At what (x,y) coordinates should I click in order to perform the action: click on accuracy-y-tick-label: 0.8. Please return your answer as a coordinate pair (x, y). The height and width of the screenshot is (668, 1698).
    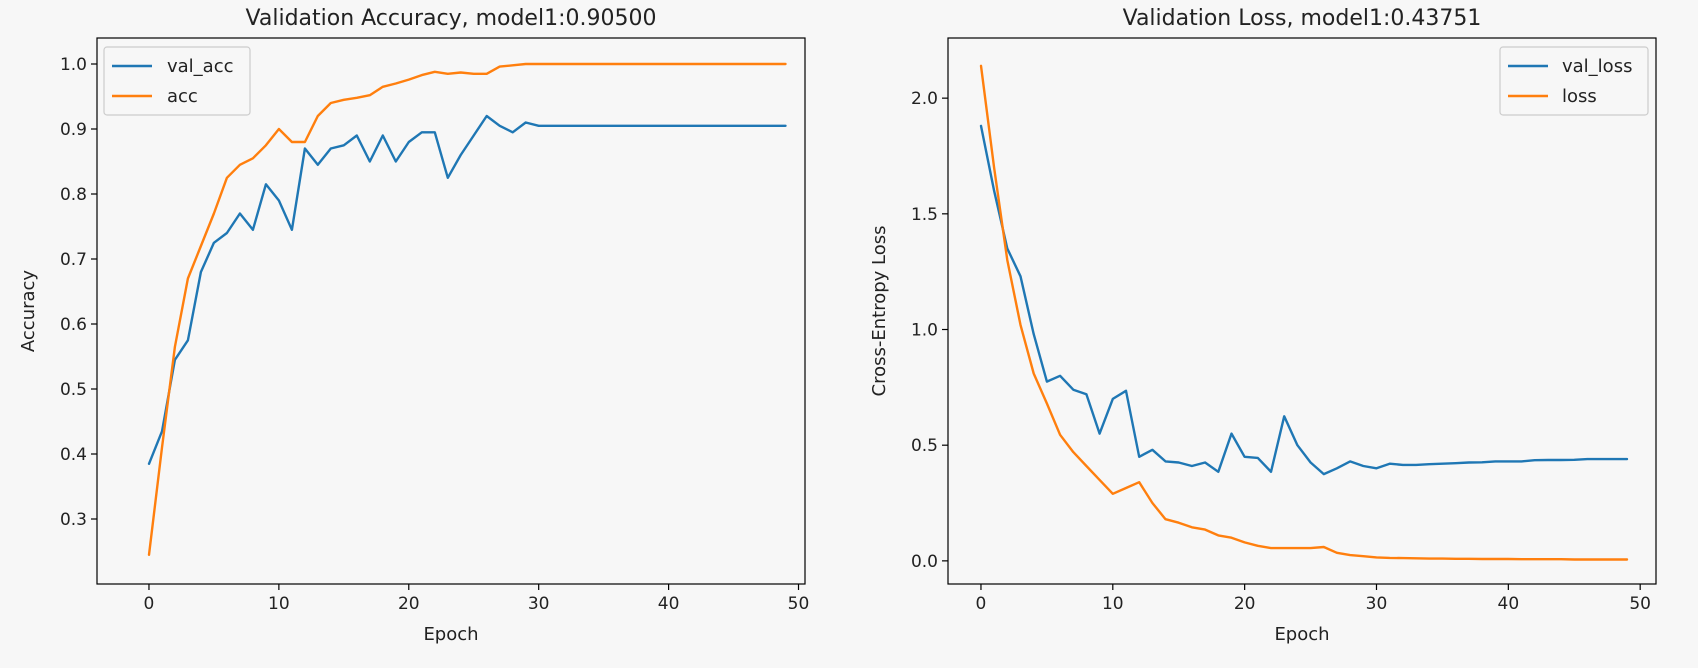
    Looking at the image, I should click on (73, 195).